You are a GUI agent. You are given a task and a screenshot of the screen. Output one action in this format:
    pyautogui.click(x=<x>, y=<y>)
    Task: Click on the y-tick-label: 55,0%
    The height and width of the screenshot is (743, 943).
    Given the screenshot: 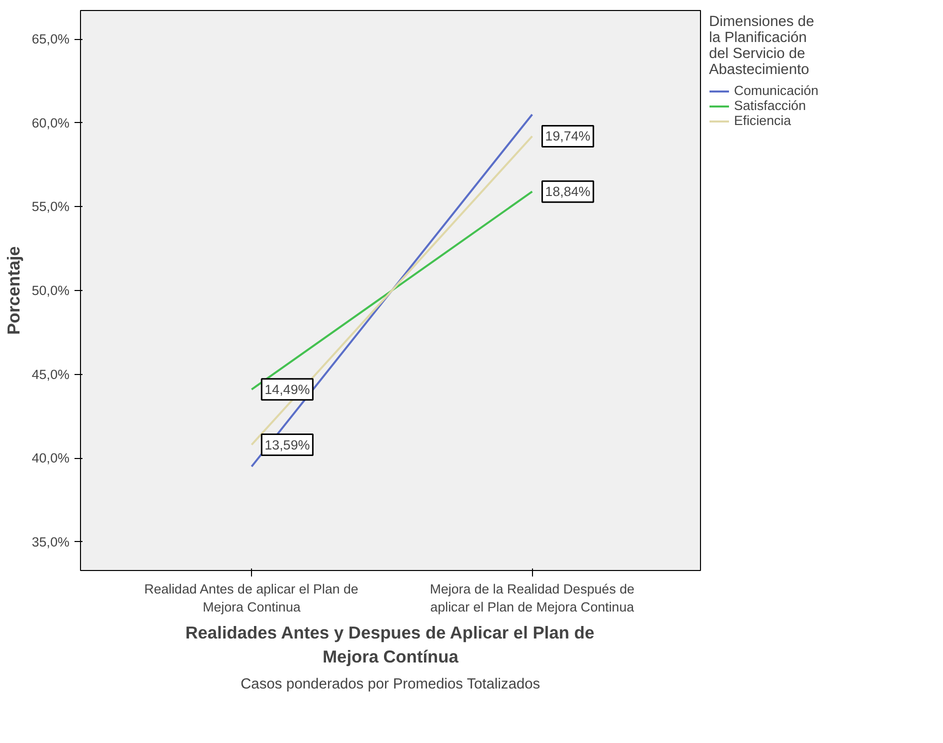 What is the action you would take?
    pyautogui.click(x=51, y=206)
    